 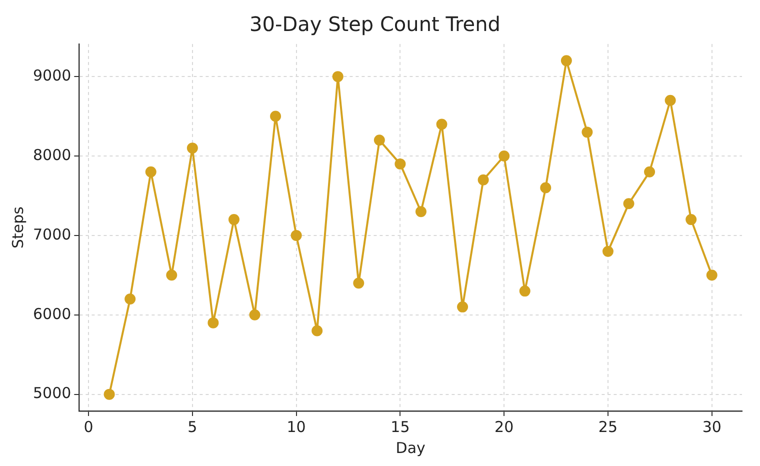 What do you see at coordinates (712, 427) in the screenshot?
I see `x-tick-label: 30` at bounding box center [712, 427].